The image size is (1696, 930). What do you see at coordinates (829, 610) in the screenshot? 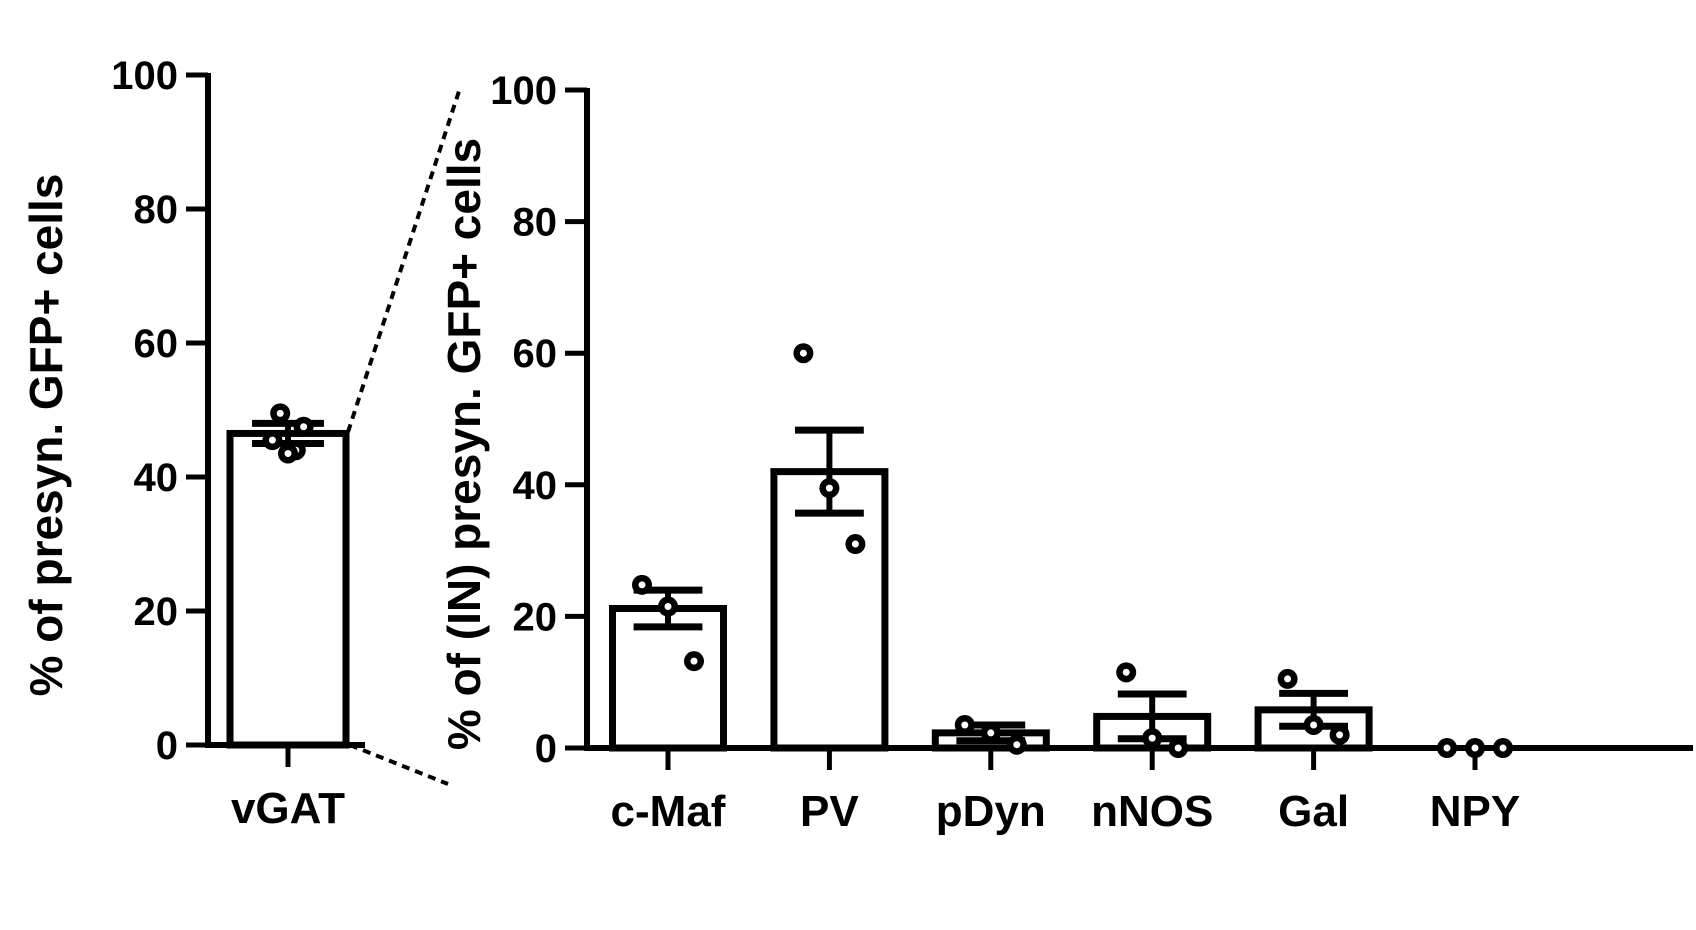
I see `bar-PV` at bounding box center [829, 610].